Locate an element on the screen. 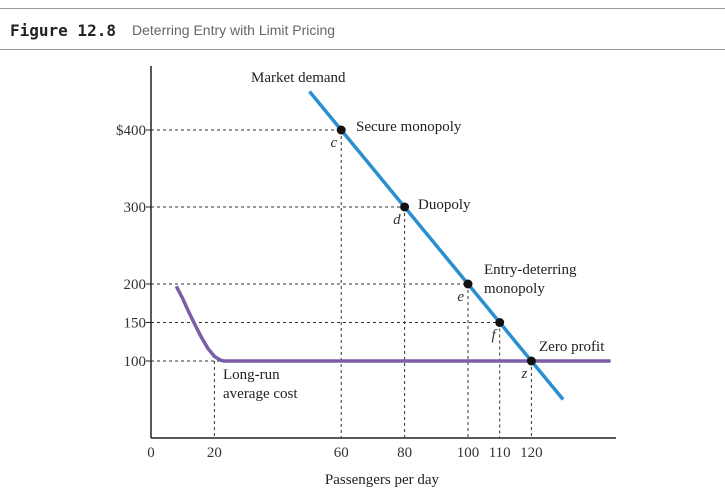  point-e is located at coordinates (468, 284).